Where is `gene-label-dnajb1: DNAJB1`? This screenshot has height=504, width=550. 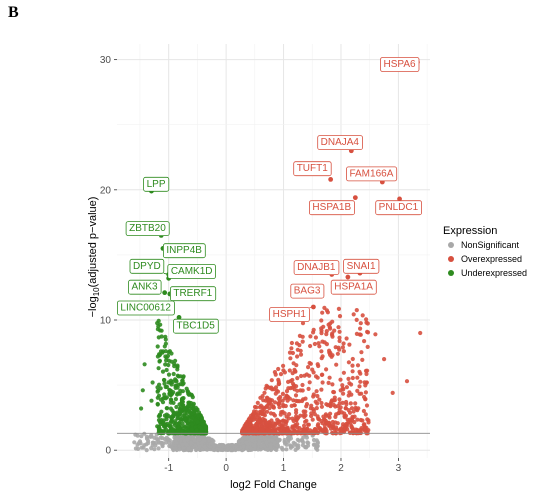 gene-label-dnajb1: DNAJB1 is located at coordinates (316, 268).